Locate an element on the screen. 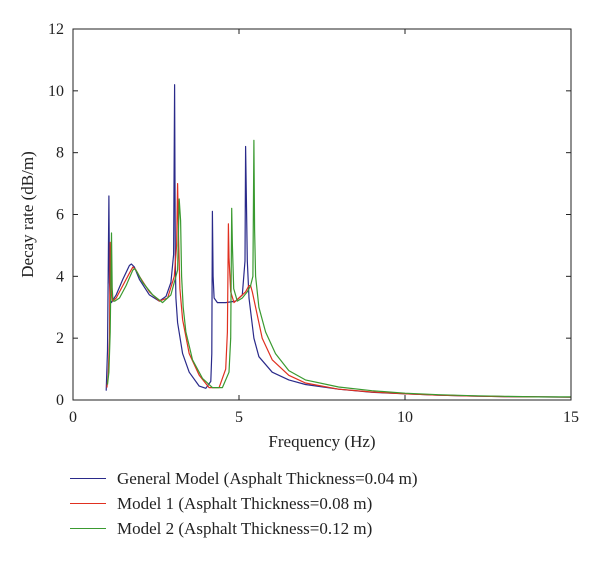 The height and width of the screenshot is (563, 600). x-tick-label-2: 10 is located at coordinates (405, 417).